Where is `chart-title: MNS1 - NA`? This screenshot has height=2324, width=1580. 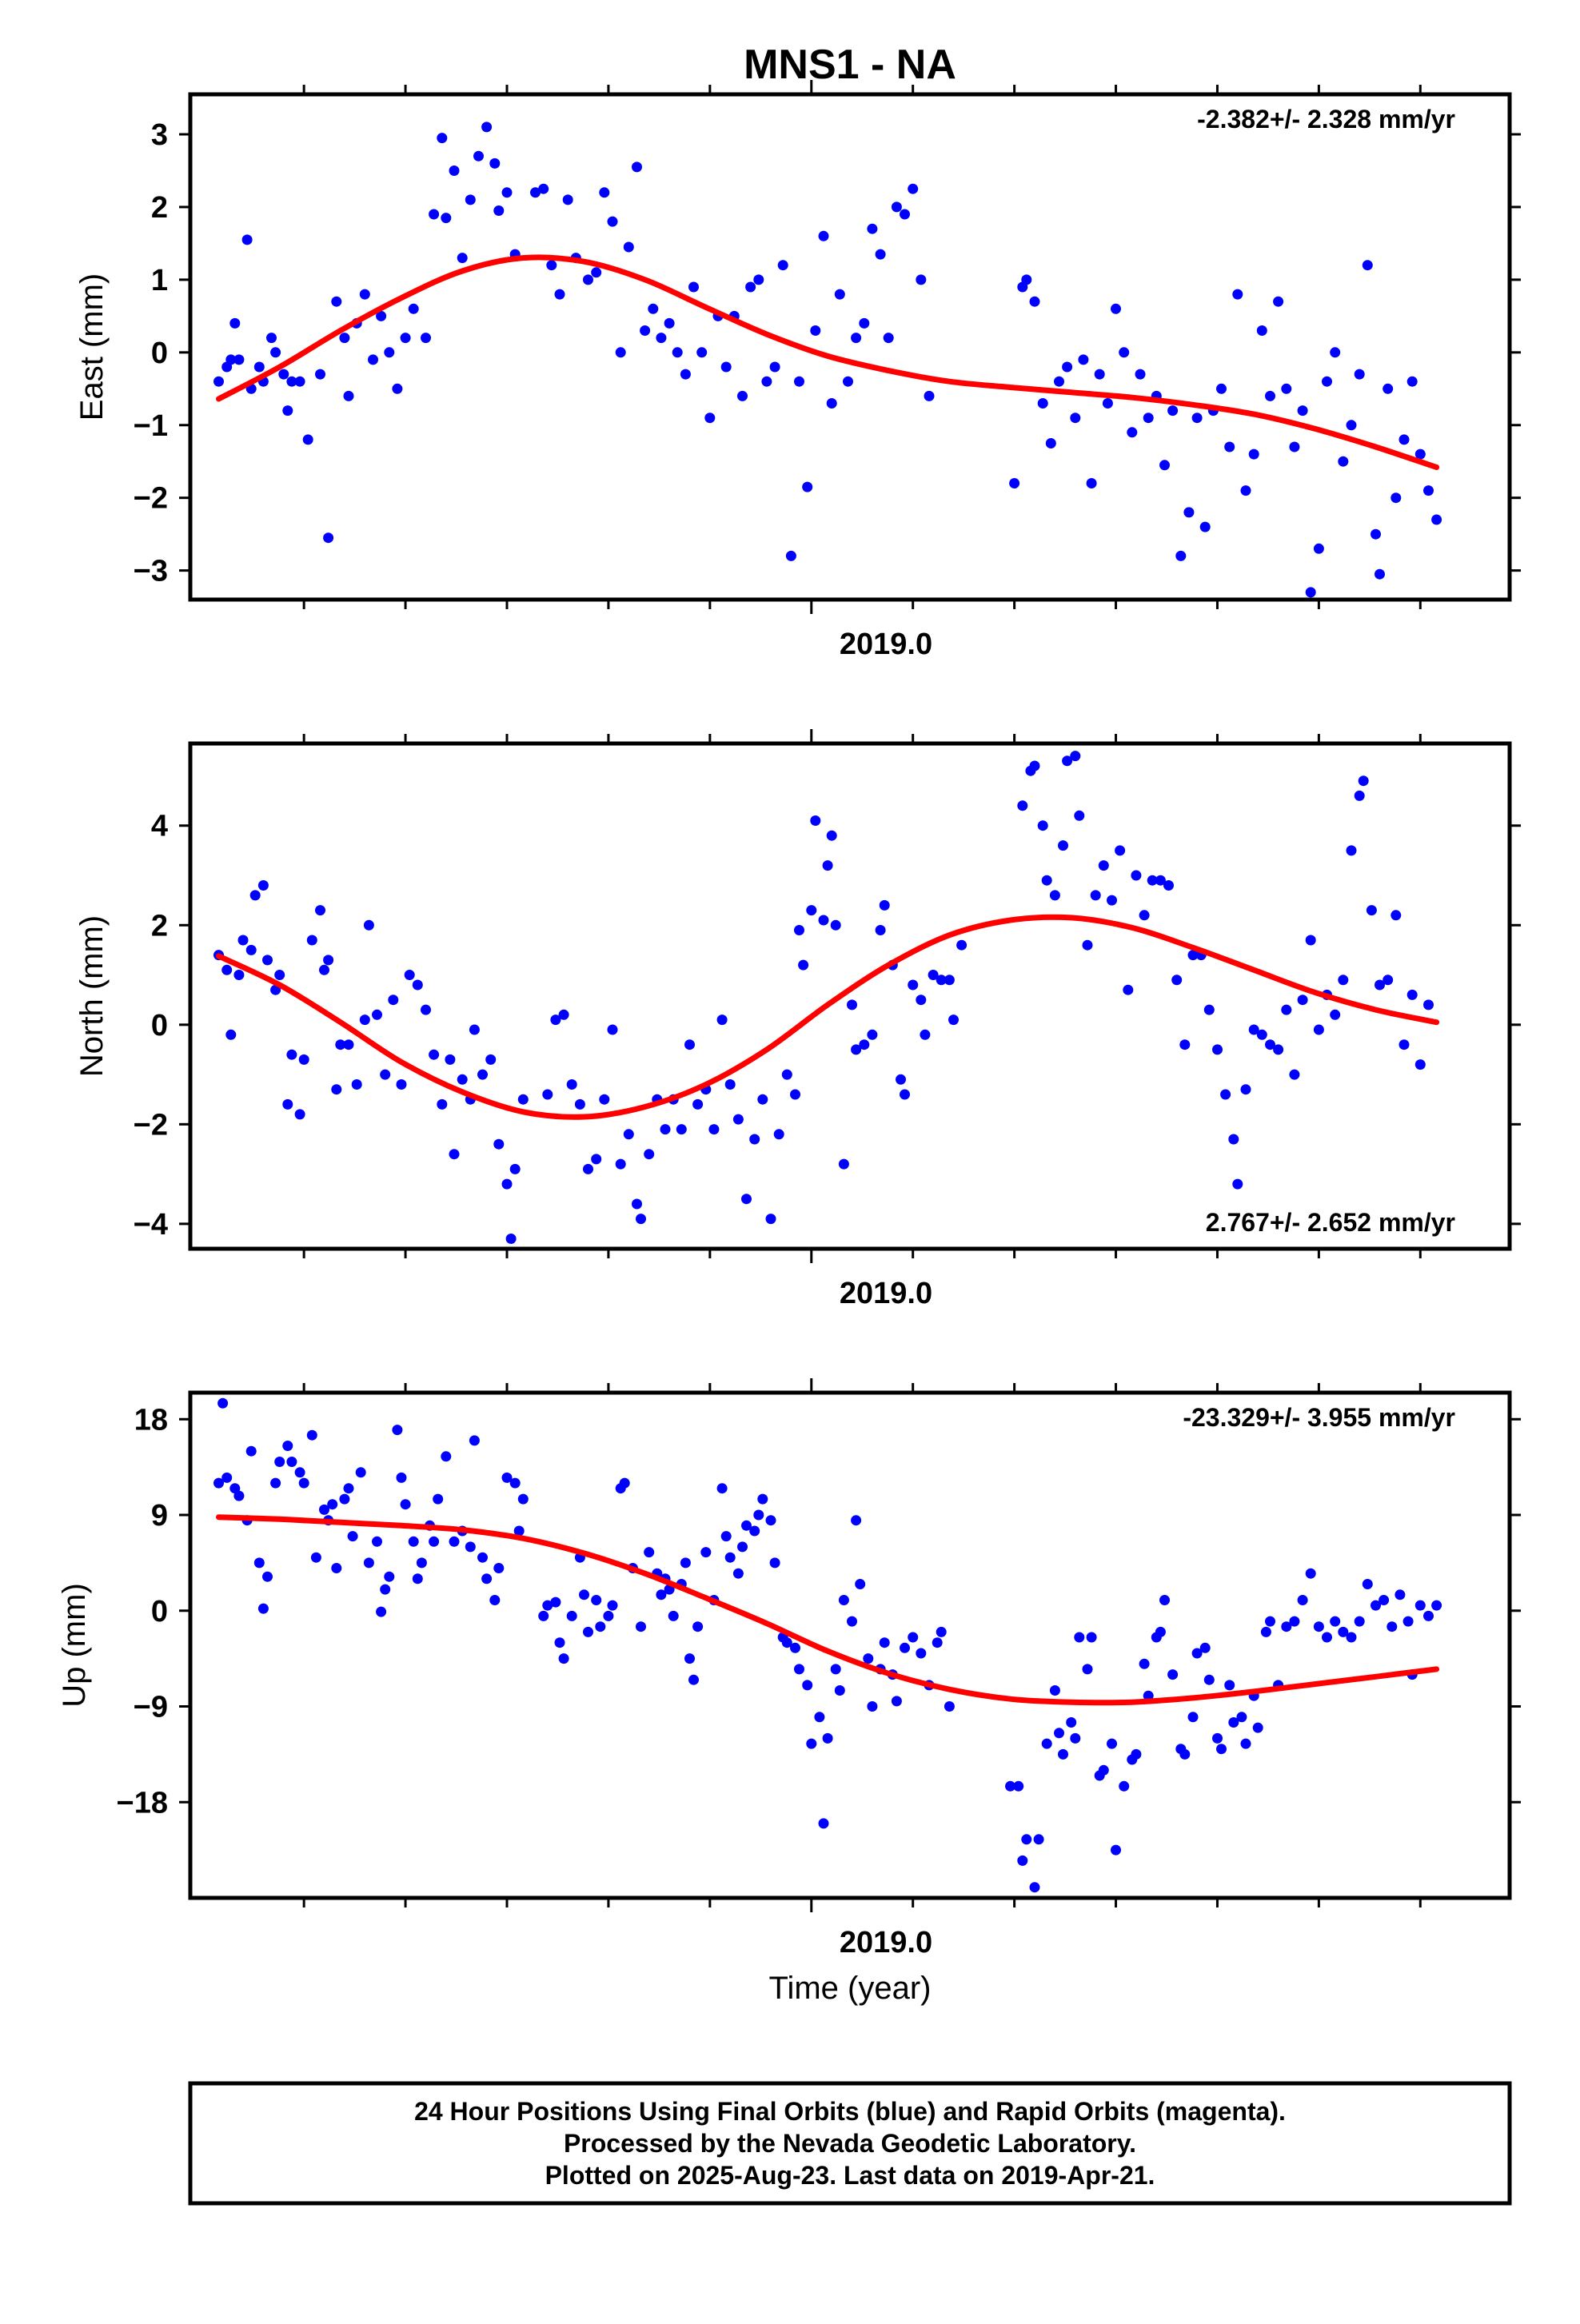 chart-title: MNS1 - NA is located at coordinates (850, 65).